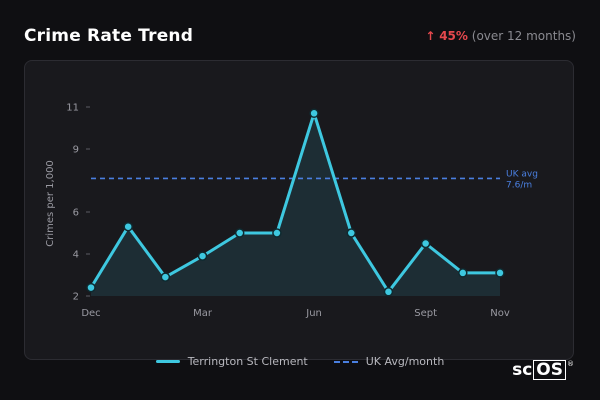 Image resolution: width=600 pixels, height=400 pixels. Describe the element at coordinates (76, 255) in the screenshot. I see `y-tick-label: 4` at that location.